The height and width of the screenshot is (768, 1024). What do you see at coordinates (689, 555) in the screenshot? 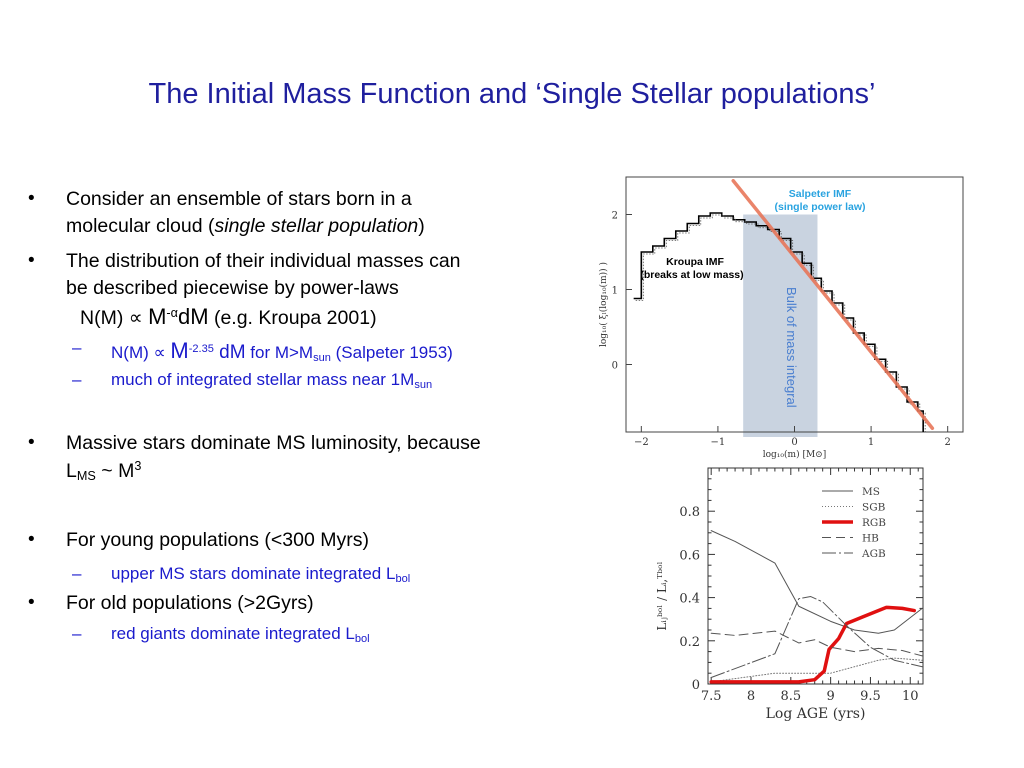
I see `y-tick-label: 0.6` at bounding box center [689, 555].